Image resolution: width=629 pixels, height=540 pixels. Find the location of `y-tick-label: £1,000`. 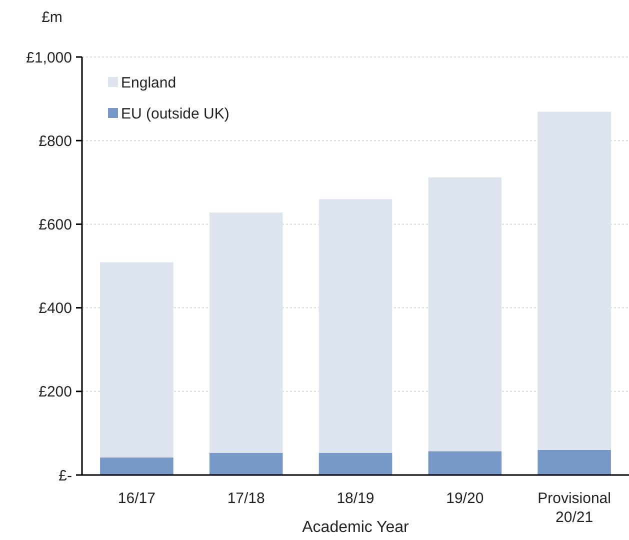

y-tick-label: £1,000 is located at coordinates (49, 57).